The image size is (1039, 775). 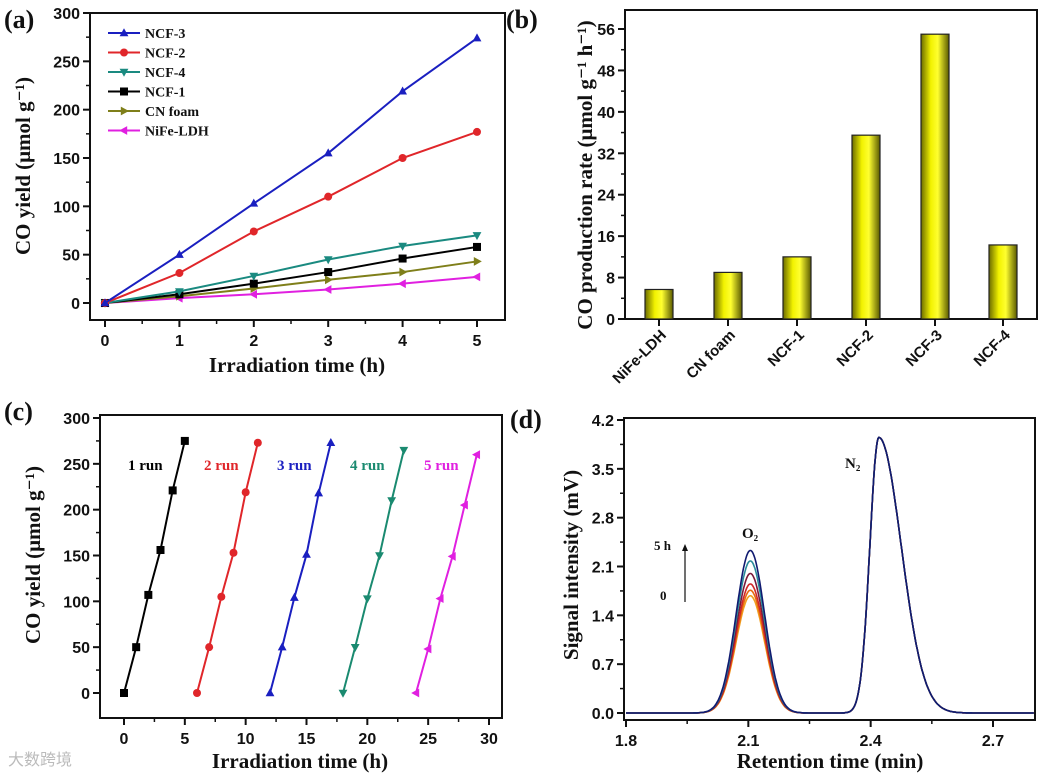 What do you see at coordinates (105, 341) in the screenshot?
I see `panel-a-xtick-label: 0` at bounding box center [105, 341].